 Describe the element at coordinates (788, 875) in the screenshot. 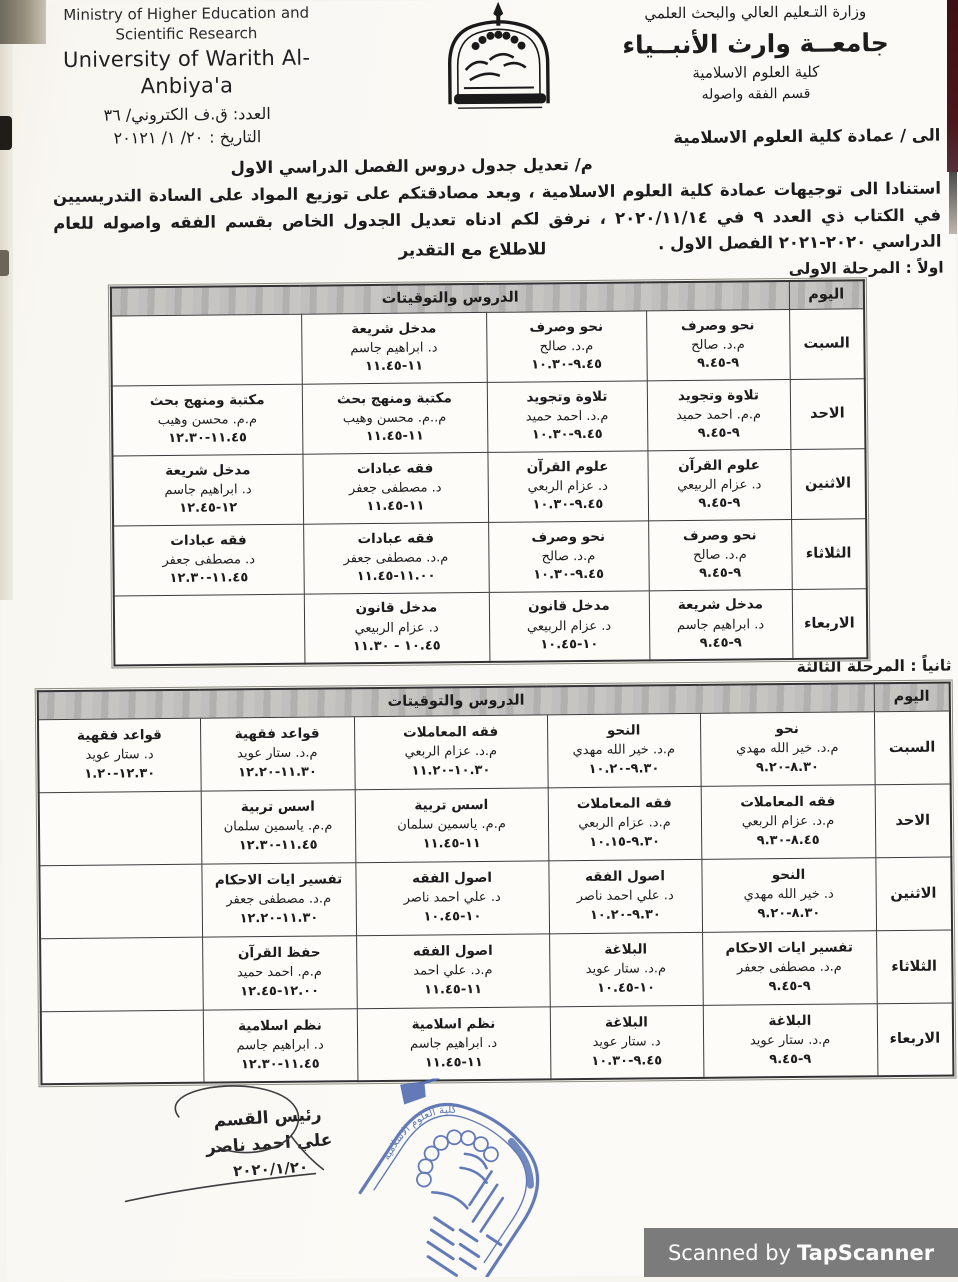

I see `lesson-subject: النحو` at that location.